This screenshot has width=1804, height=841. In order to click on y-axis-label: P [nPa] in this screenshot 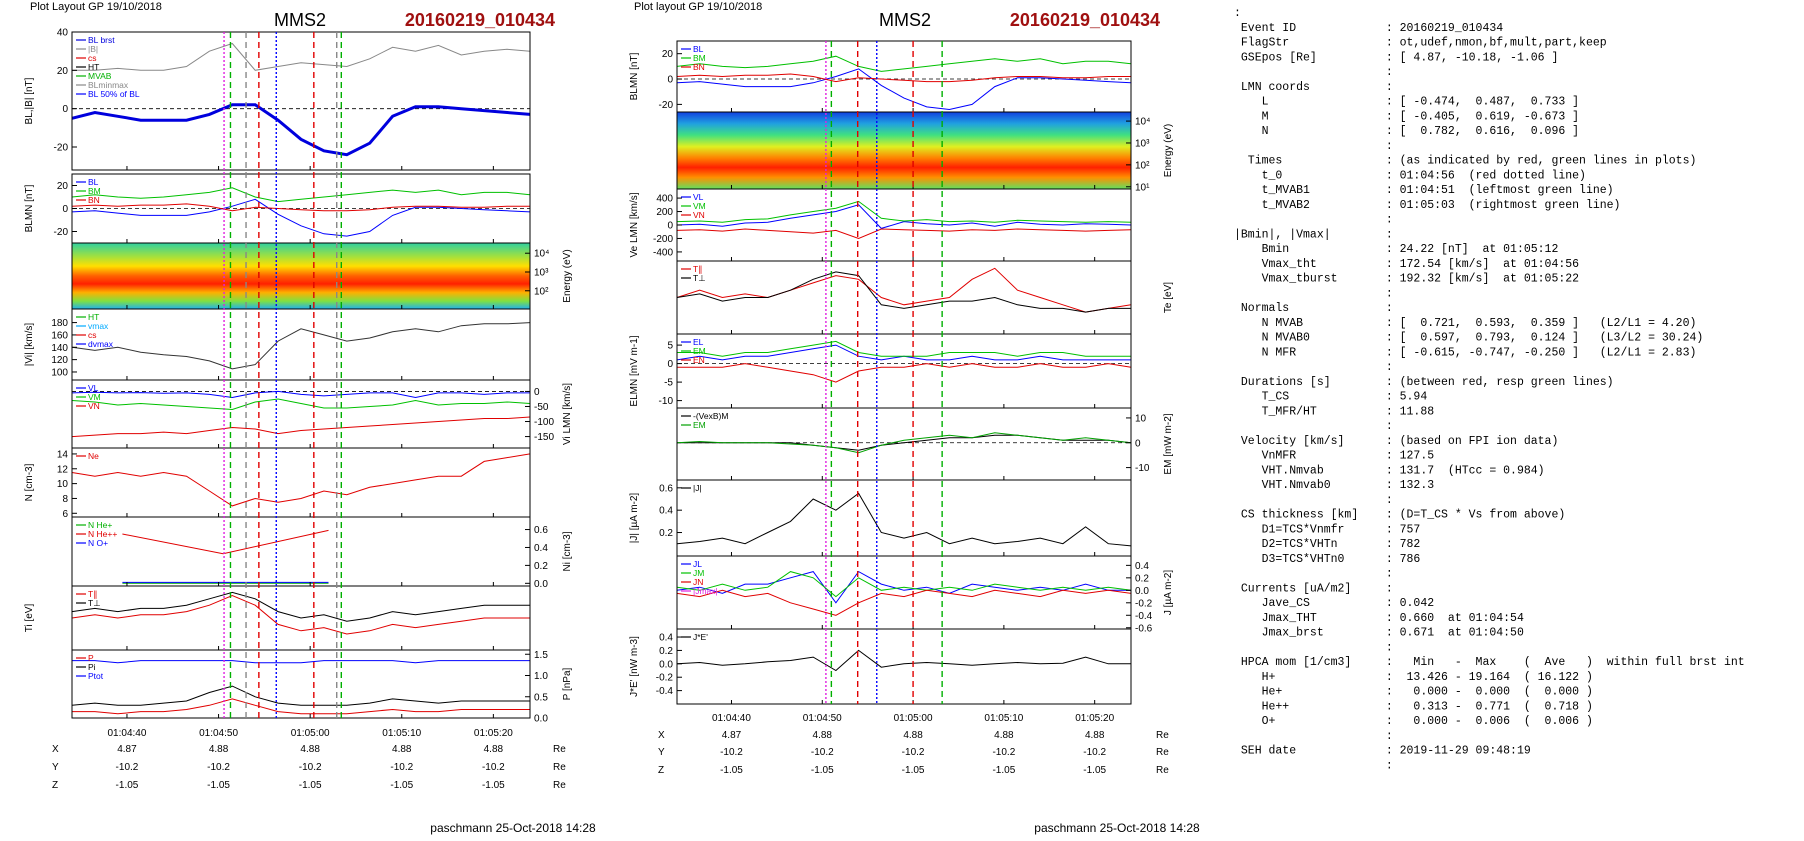, I will do `click(567, 683)`.